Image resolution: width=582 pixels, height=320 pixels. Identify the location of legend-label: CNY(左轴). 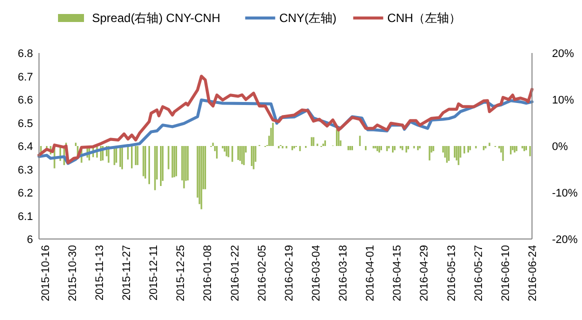
(308, 18).